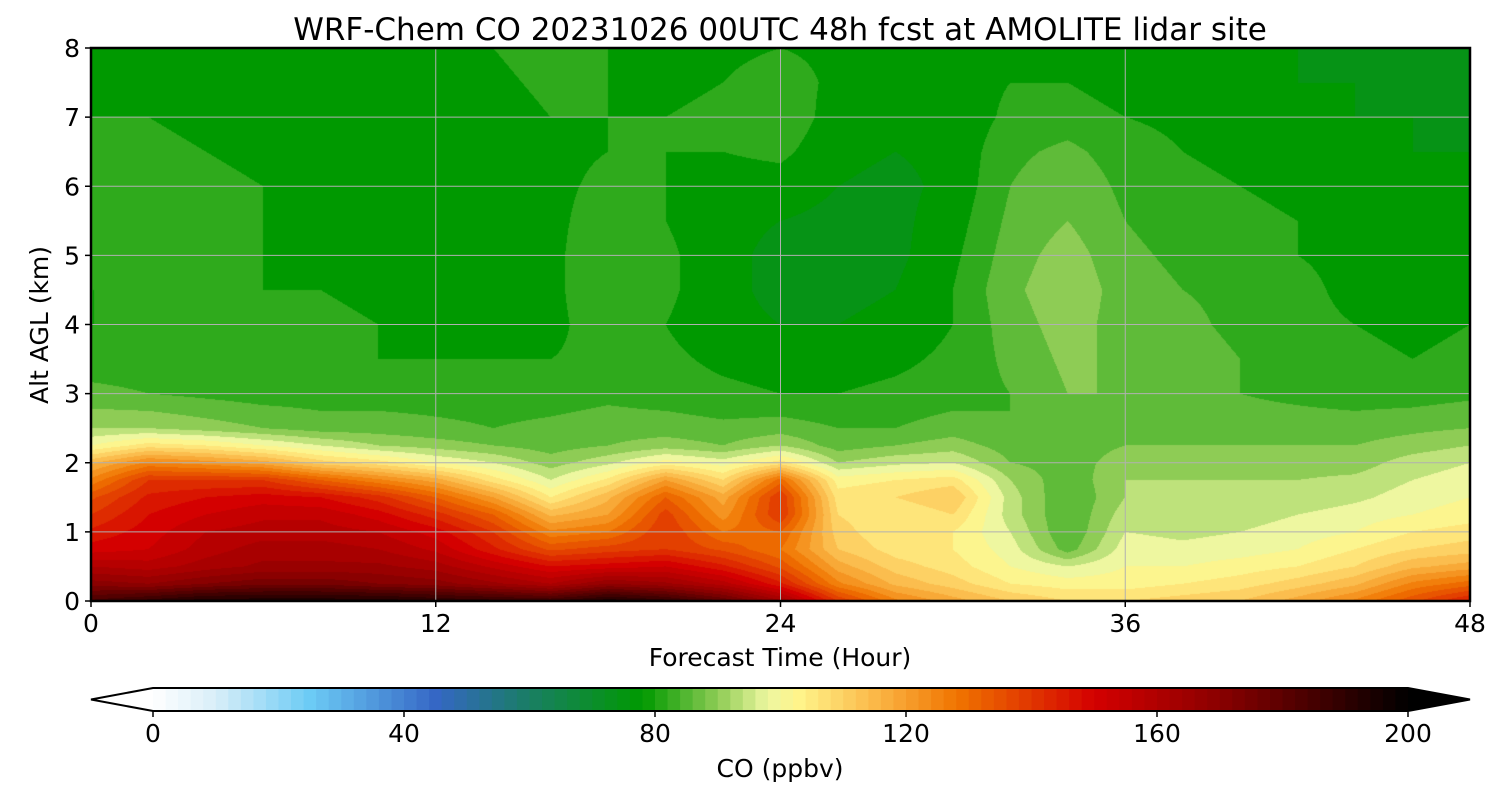  Describe the element at coordinates (1470, 623) in the screenshot. I see `x-tick-label: 48` at that location.